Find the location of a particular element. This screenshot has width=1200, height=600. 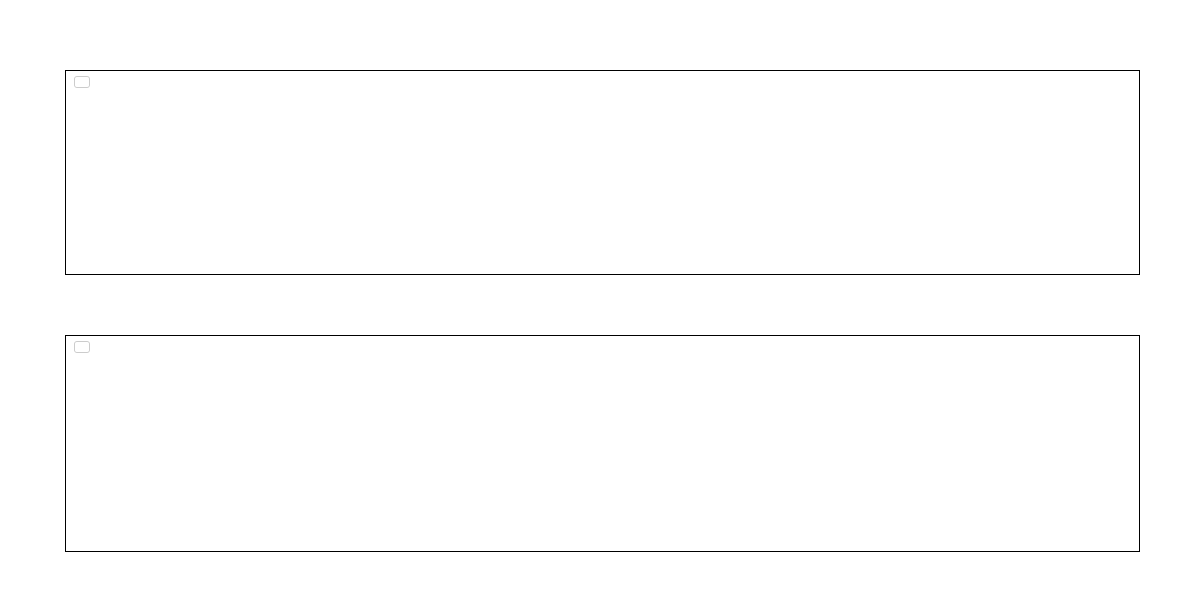

bottom-chart-legend is located at coordinates (82, 347).